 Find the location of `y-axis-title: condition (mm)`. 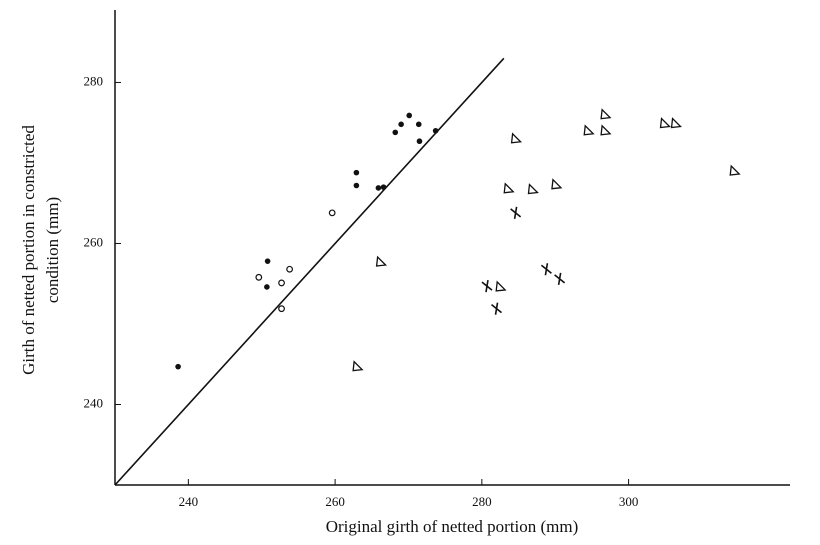

y-axis-title: condition (mm) is located at coordinates (52, 250).